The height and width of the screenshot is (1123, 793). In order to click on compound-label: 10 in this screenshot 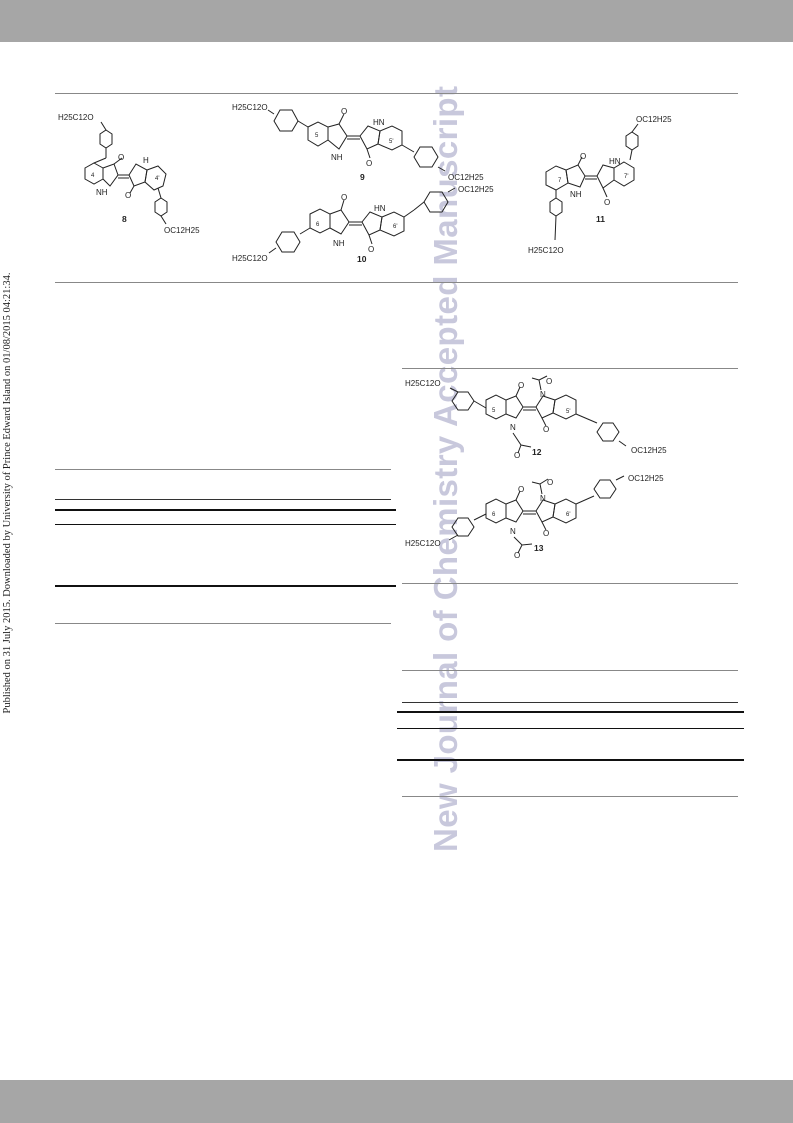, I will do `click(362, 259)`.